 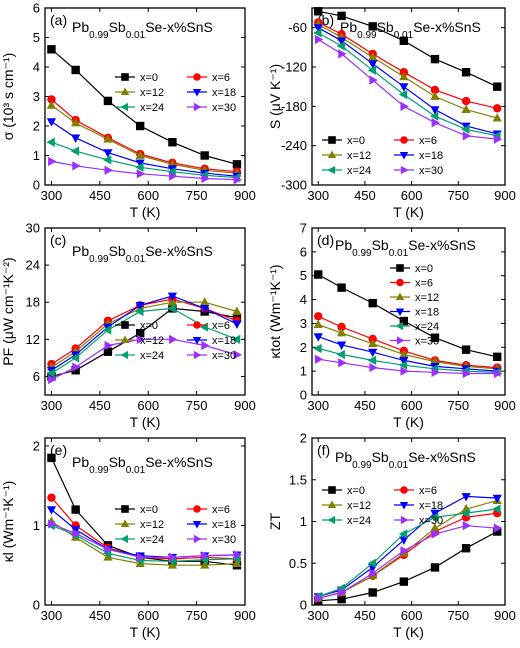 What do you see at coordinates (424, 284) in the screenshot?
I see `legend-label: x=6` at bounding box center [424, 284].